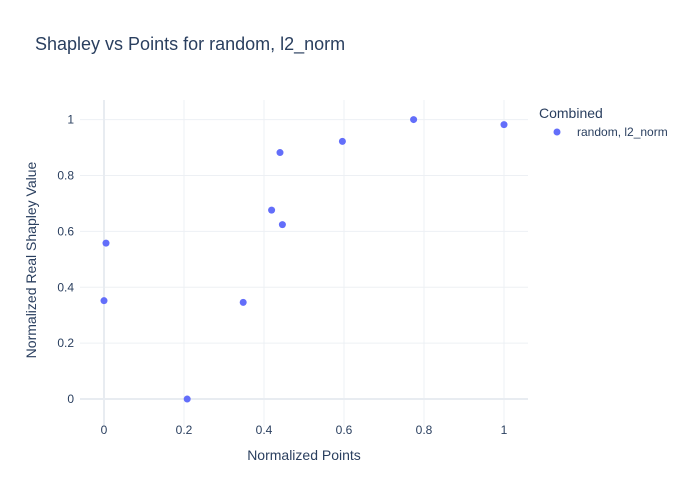  Describe the element at coordinates (622, 132) in the screenshot. I see `legend-label: random, l2_norm` at that location.